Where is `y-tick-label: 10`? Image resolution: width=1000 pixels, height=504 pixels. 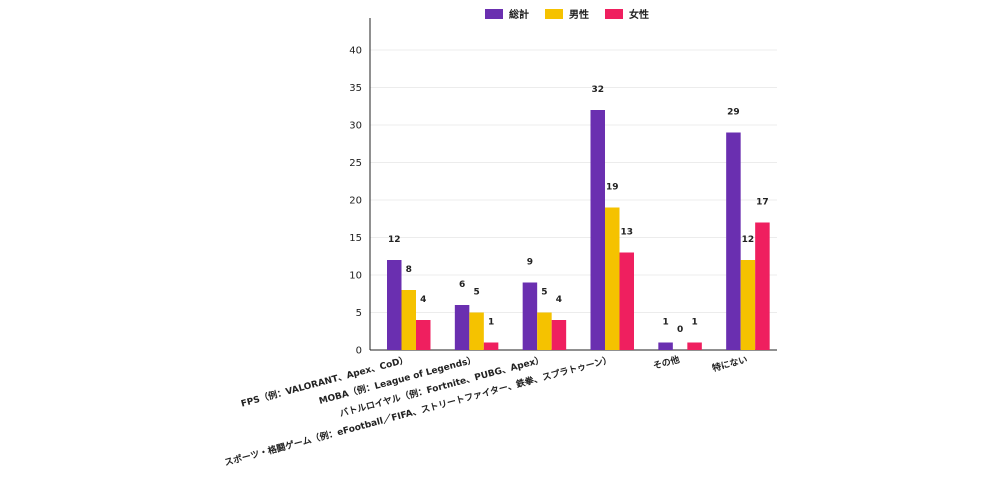
y-tick-label: 10 is located at coordinates (355, 276).